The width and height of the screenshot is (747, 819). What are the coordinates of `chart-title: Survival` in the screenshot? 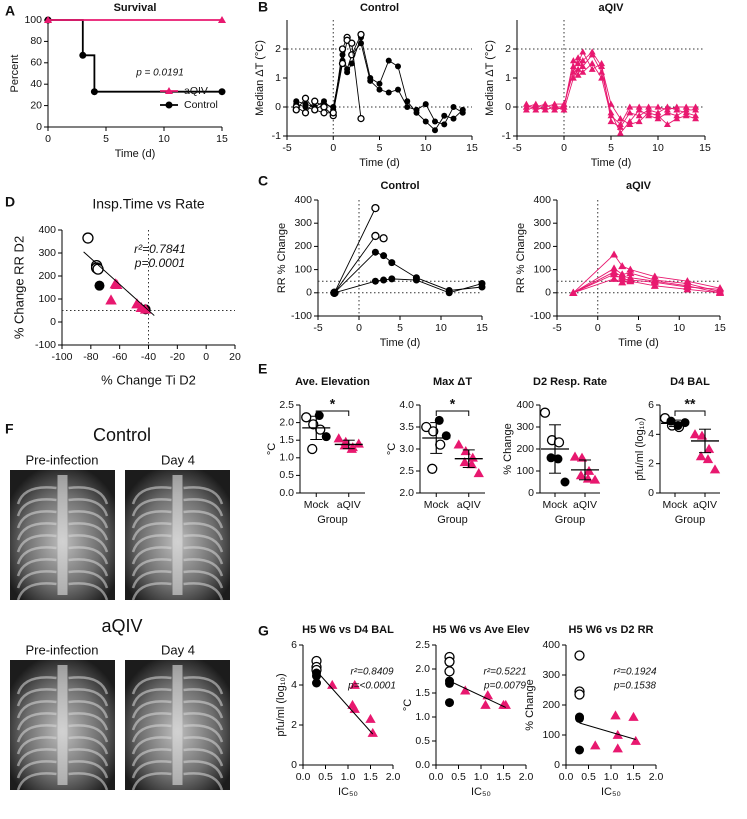 It's located at (135, 8).